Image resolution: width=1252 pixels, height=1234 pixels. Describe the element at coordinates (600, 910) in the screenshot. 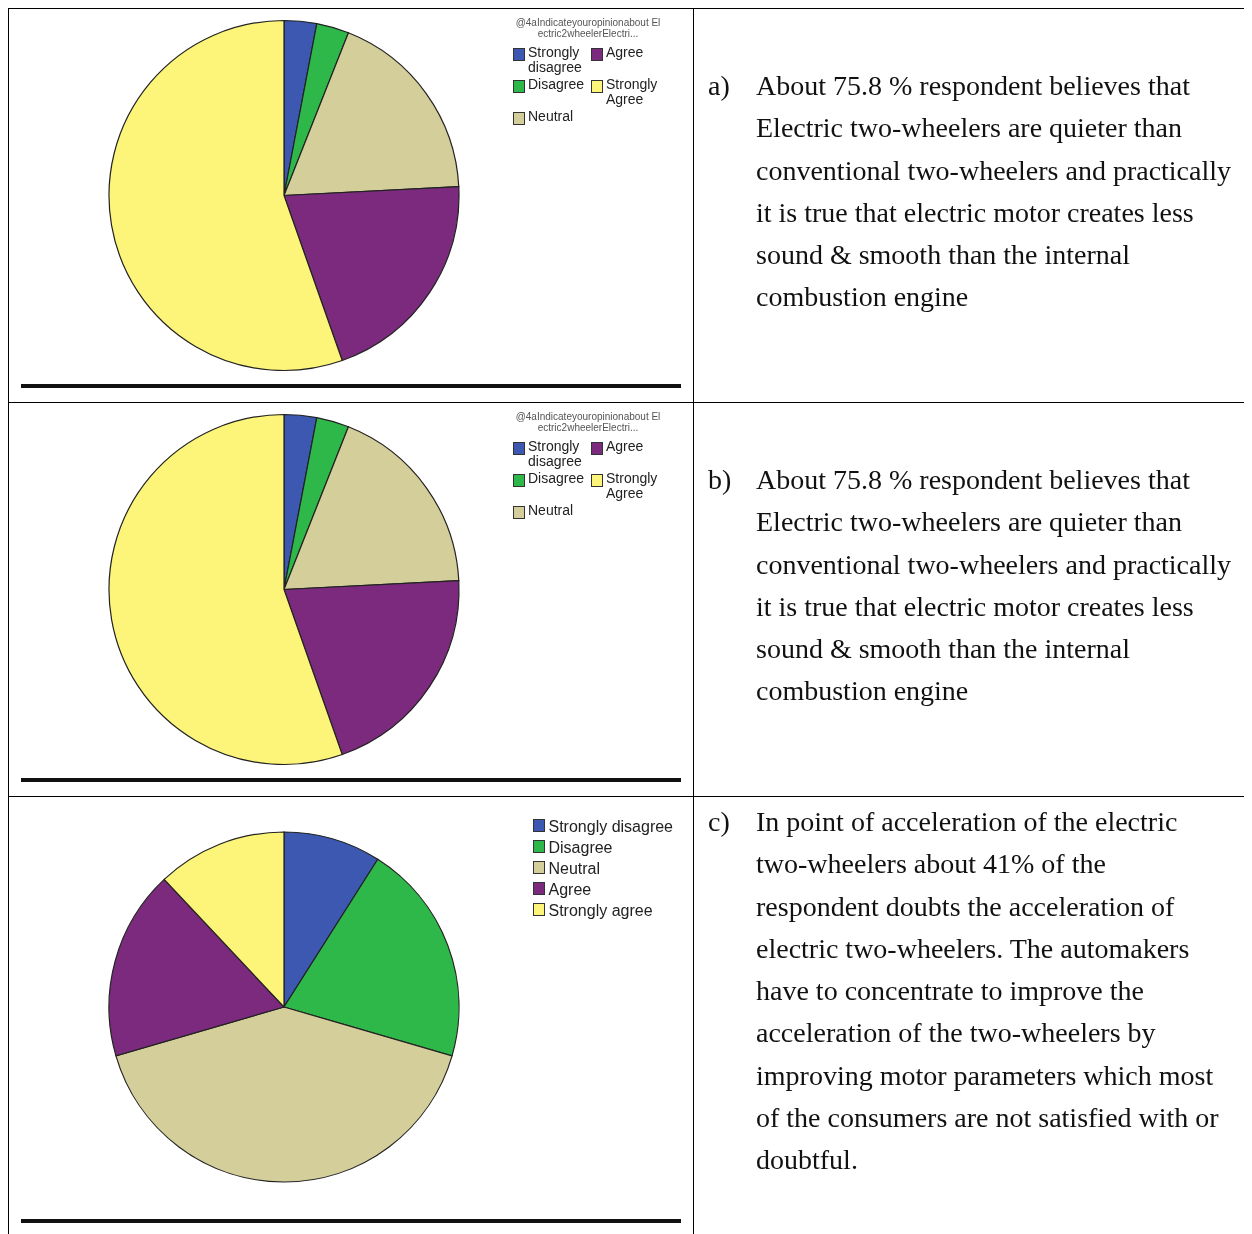

I see `legend-label: Strongly agree` at that location.